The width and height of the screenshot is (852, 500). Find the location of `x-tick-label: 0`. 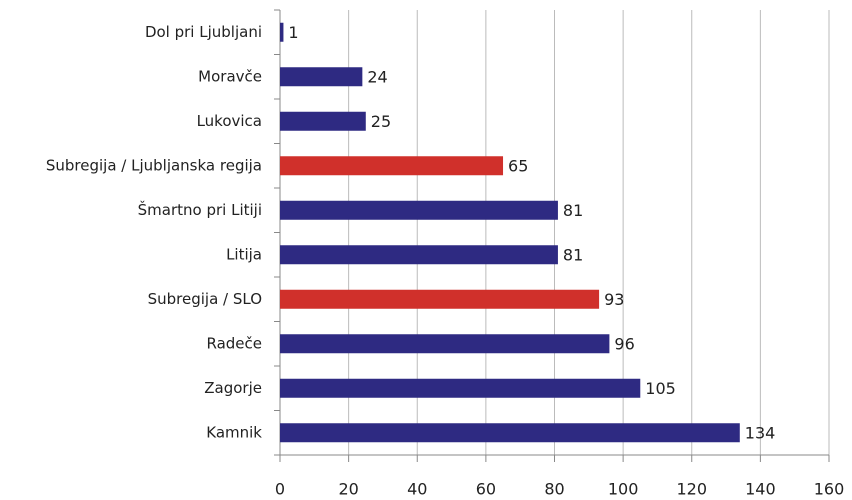

x-tick-label: 0 is located at coordinates (280, 489).